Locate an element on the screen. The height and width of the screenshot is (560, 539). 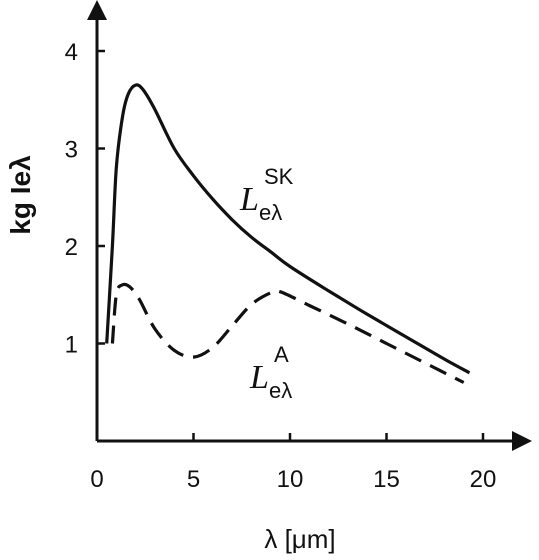
y-tick-label: 4 is located at coordinates (71, 52).